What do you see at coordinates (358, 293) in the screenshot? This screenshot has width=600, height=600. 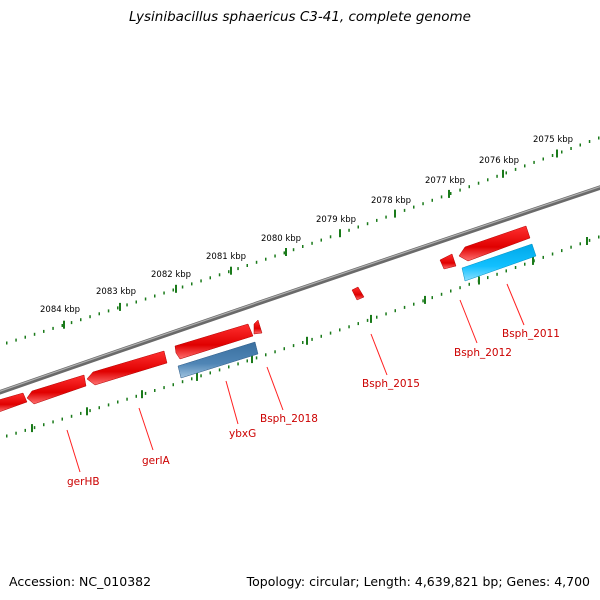 I see `gene-Bsph_2015` at bounding box center [358, 293].